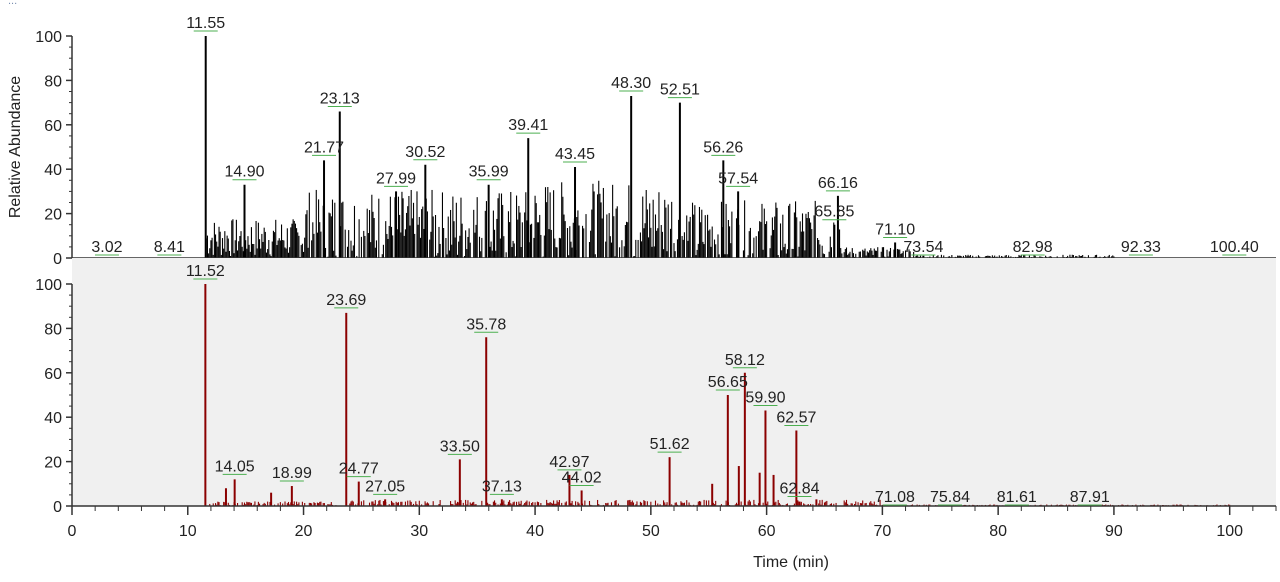  I want to click on peak-label: 11.52, so click(205, 271).